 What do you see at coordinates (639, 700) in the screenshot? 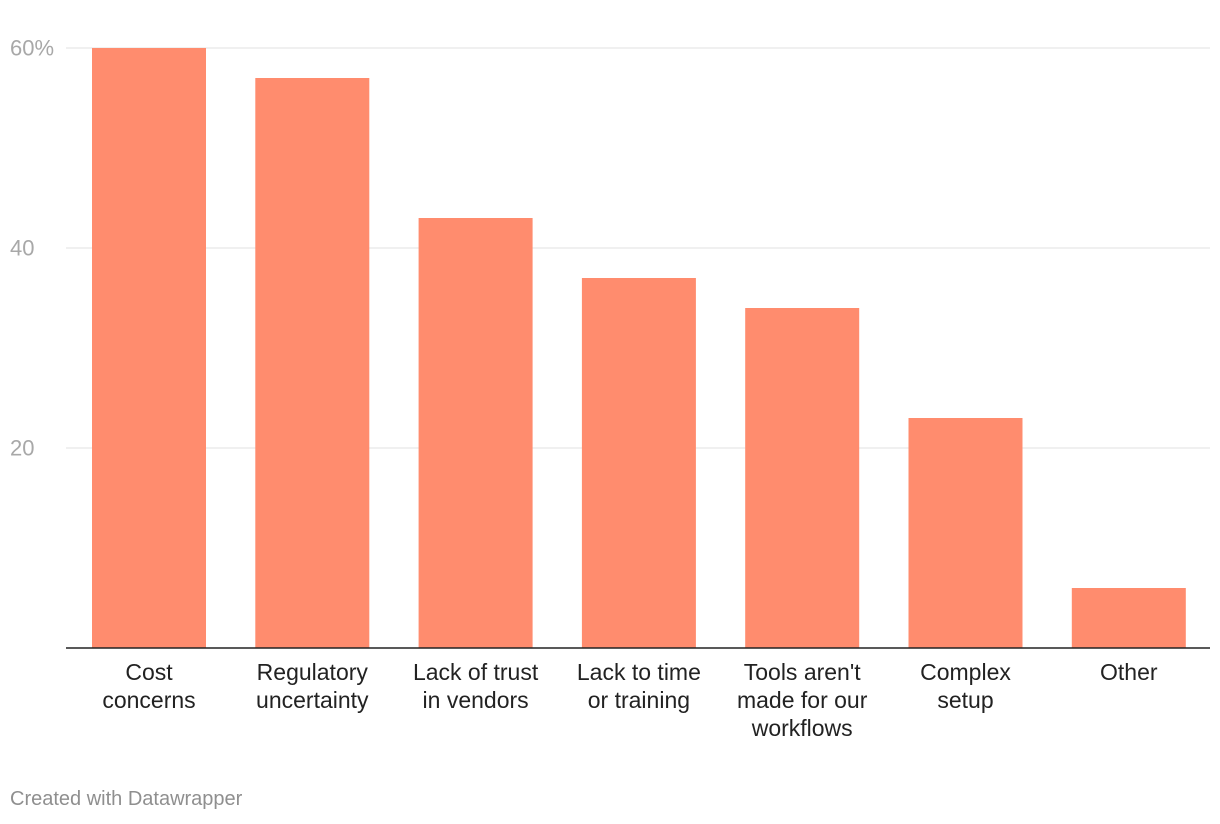
I see `category-label-line: or training` at bounding box center [639, 700].